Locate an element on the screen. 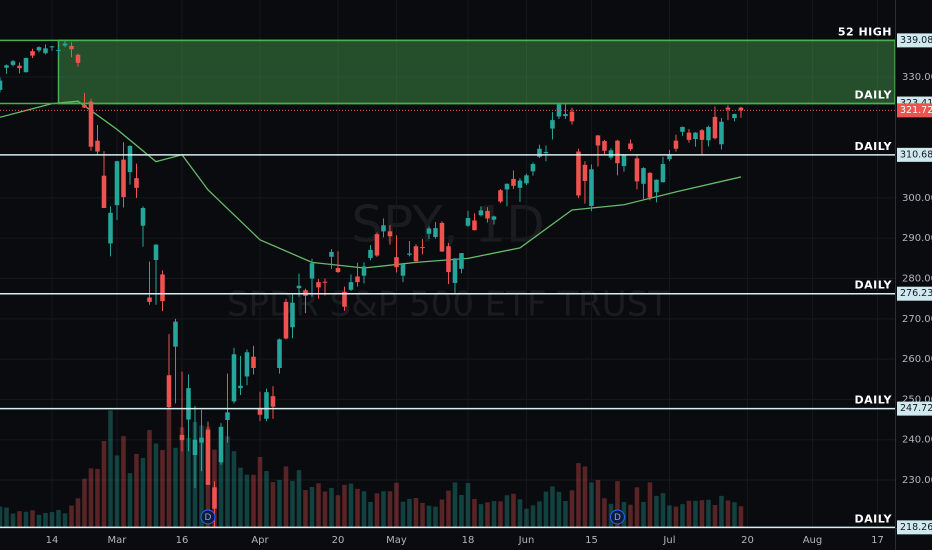 The image size is (932, 550). y-tick-label: 240.00 is located at coordinates (917, 440).